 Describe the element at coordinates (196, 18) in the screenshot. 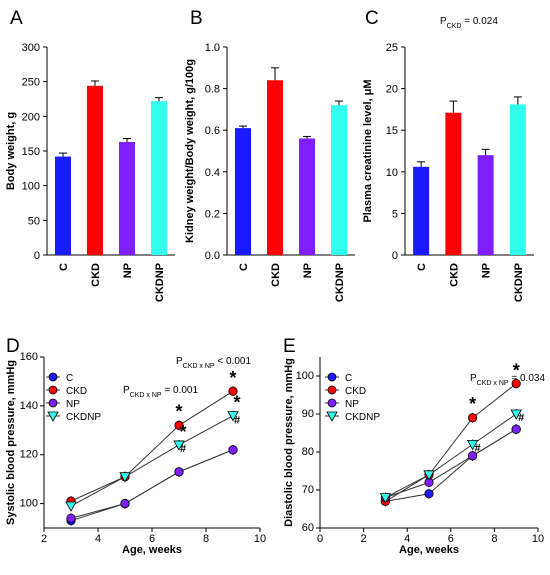

I see `panel-letter: B` at that location.